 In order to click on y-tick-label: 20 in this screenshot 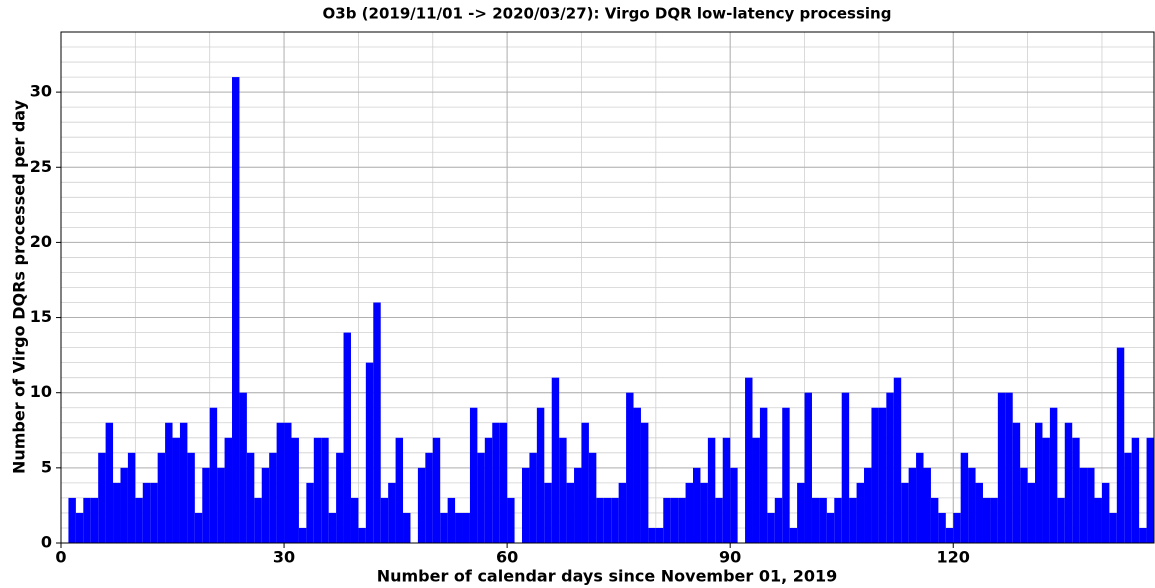, I will do `click(41, 241)`.